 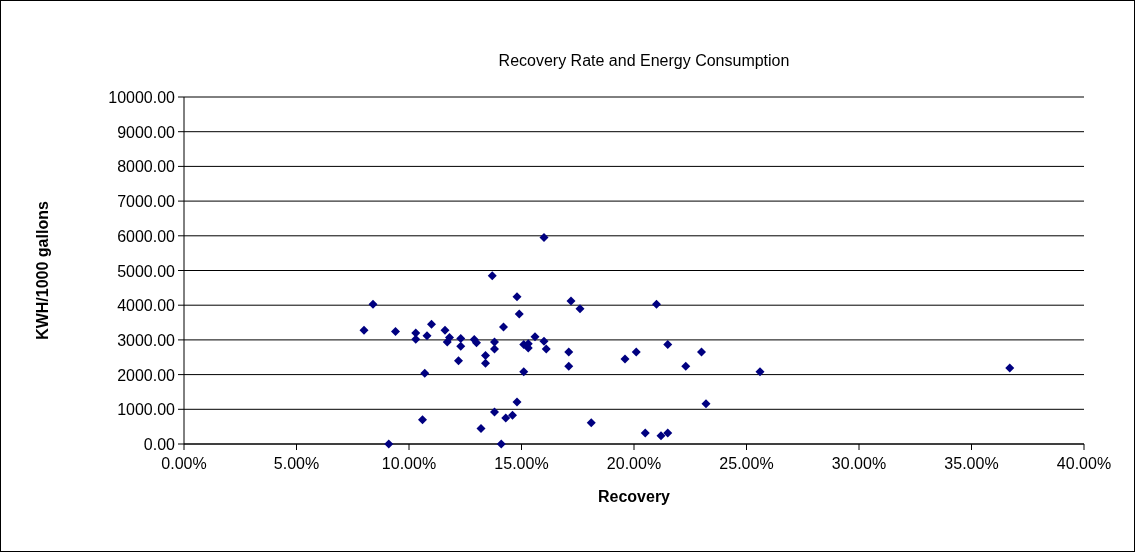 What do you see at coordinates (146, 167) in the screenshot?
I see `y-tick-label: 8000.00` at bounding box center [146, 167].